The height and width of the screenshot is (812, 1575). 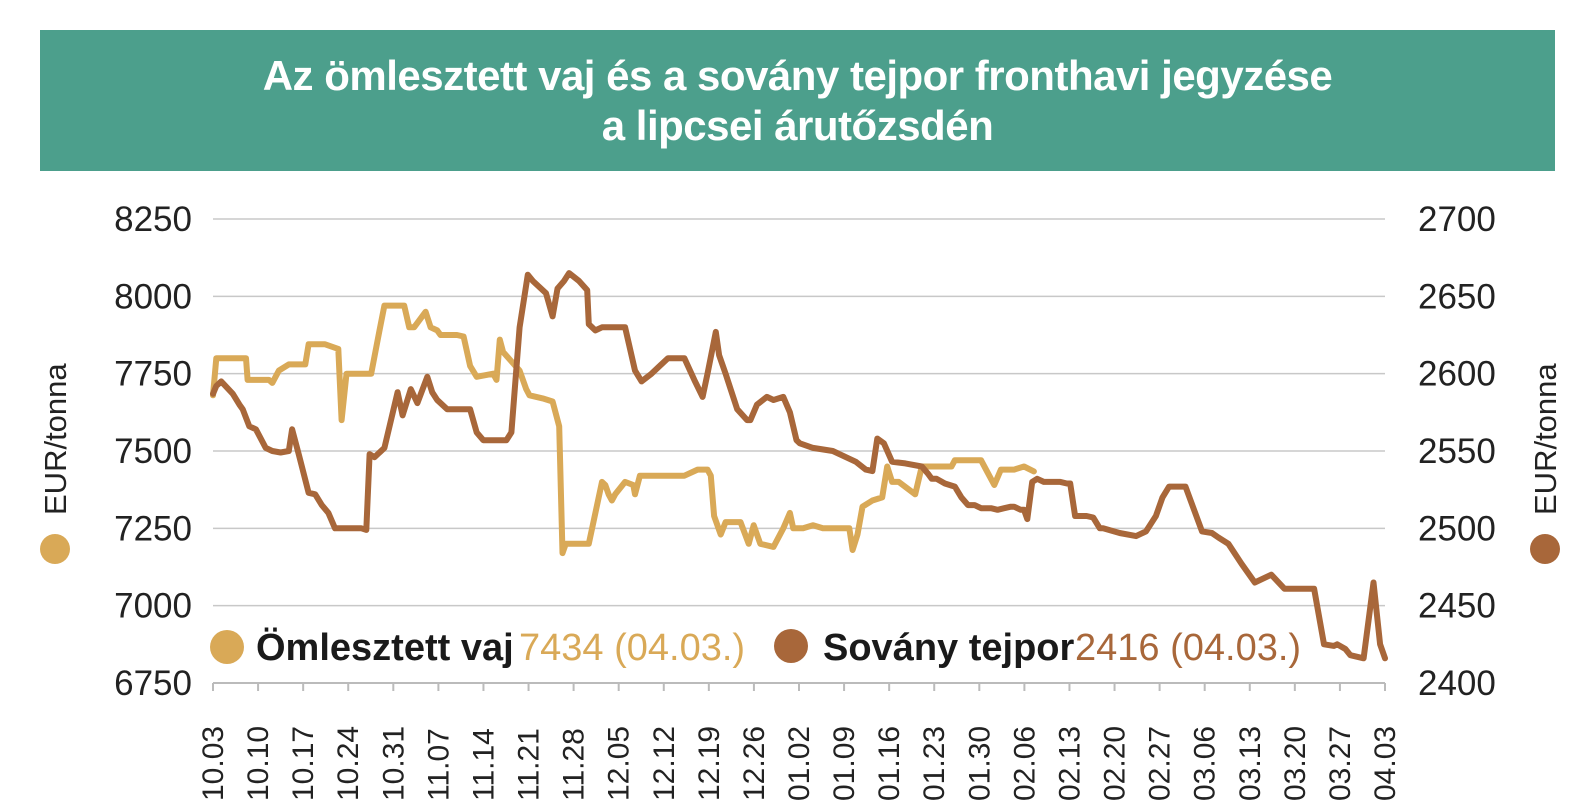 I want to click on x-tick-label: 10.03, so click(x=213, y=763).